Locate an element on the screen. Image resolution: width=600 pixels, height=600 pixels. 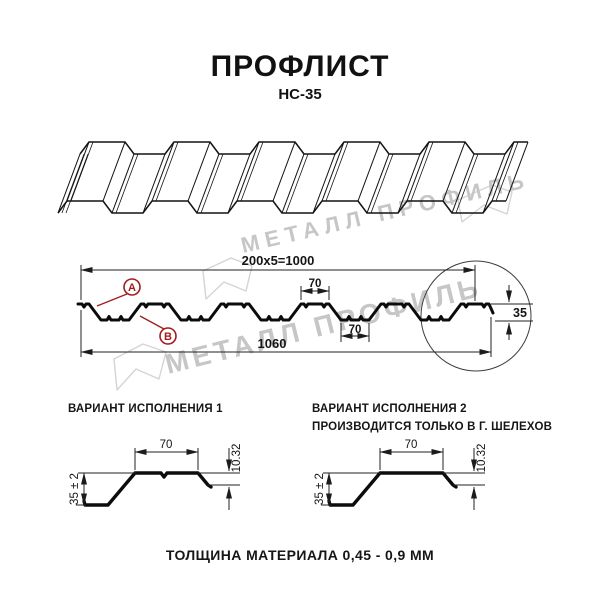
detail-zoom-circle is located at coordinates (476, 316).